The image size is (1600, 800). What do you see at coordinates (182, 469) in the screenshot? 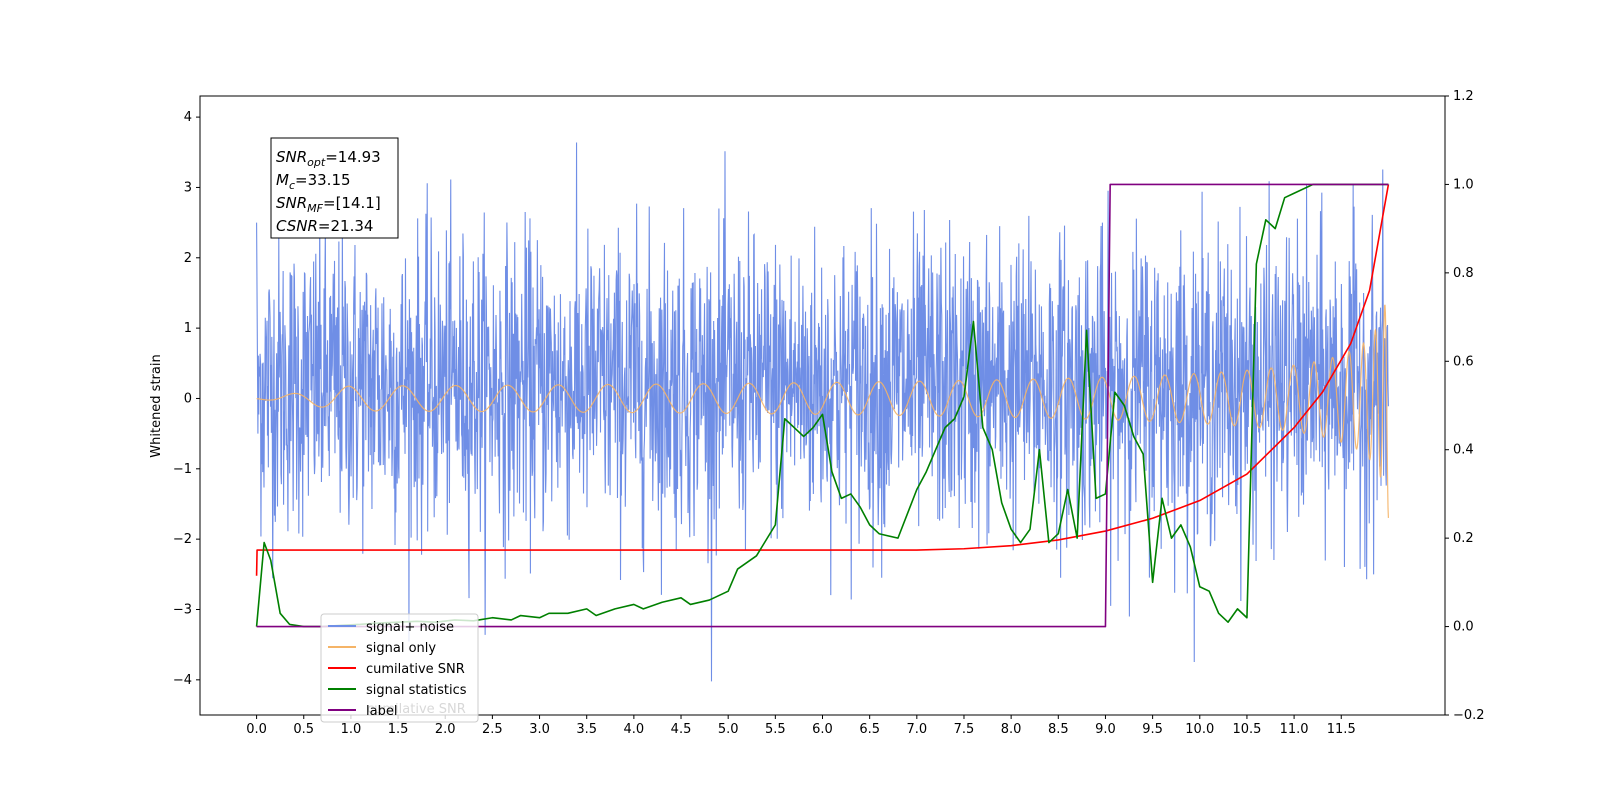
I see `y-tick-label: −1` at bounding box center [182, 469].